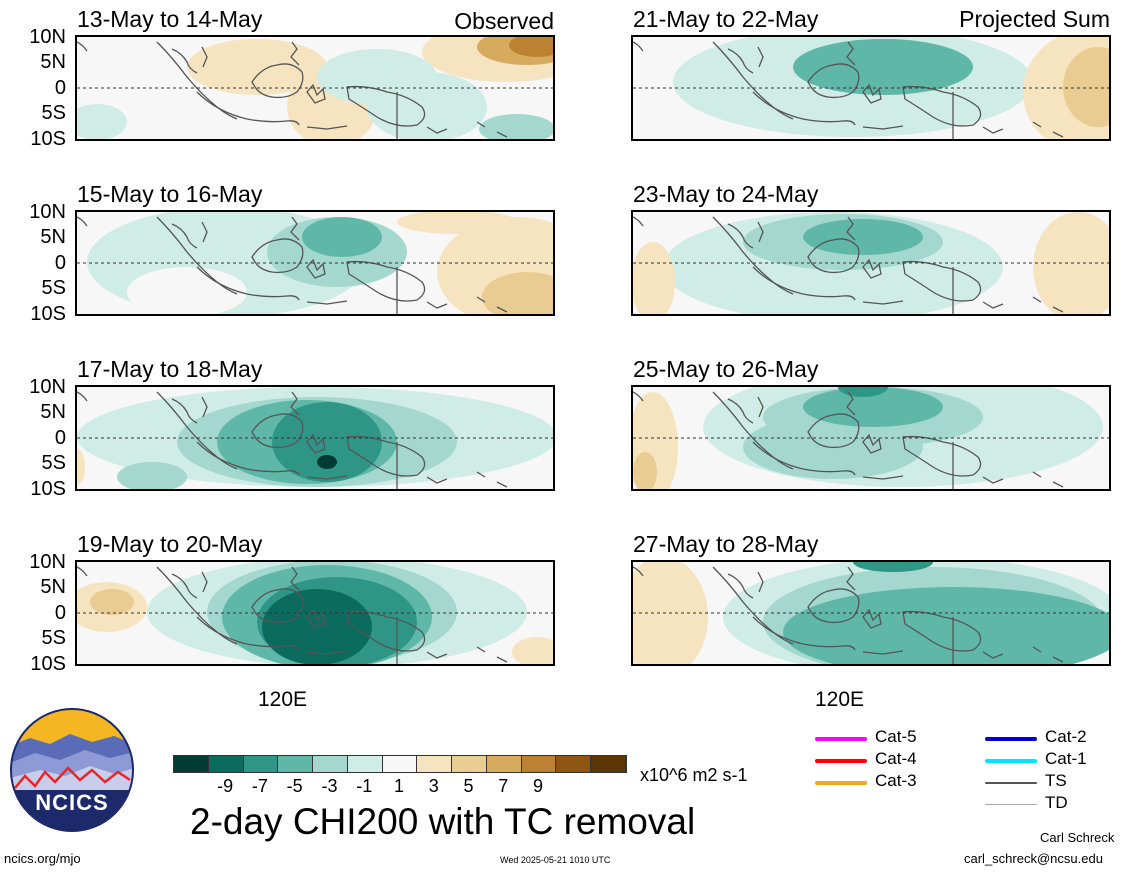 Image resolution: width=1135 pixels, height=873 pixels. I want to click on colorbar-labels: -9 -7 -5 -3 -1 1 3 5 7 9, so click(400, 787).